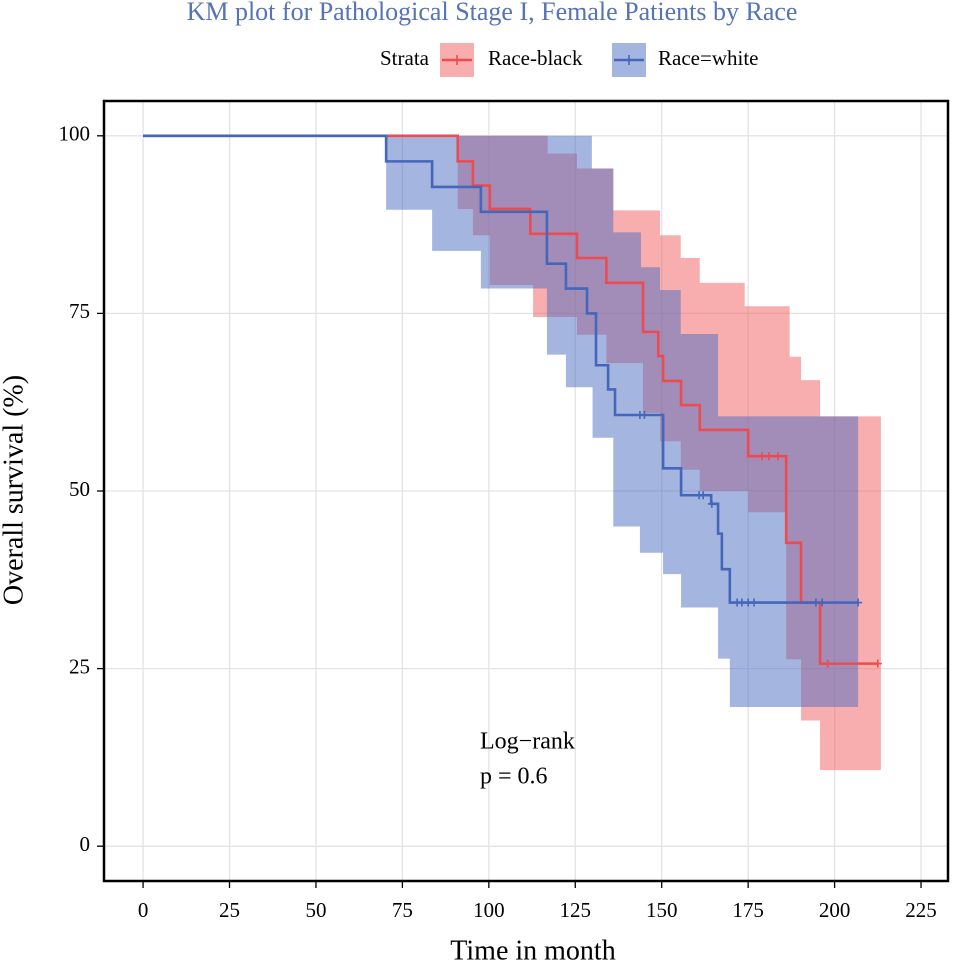  Describe the element at coordinates (514, 777) in the screenshot. I see `annotation: p = 0.6` at that location.